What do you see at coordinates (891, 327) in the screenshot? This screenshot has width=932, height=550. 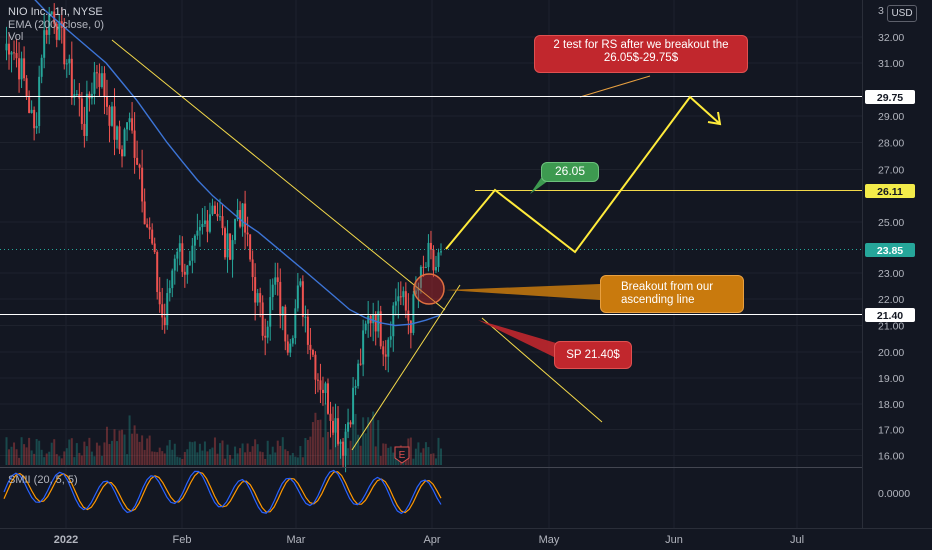 I see `price-tick-label: 21.00` at bounding box center [891, 327].